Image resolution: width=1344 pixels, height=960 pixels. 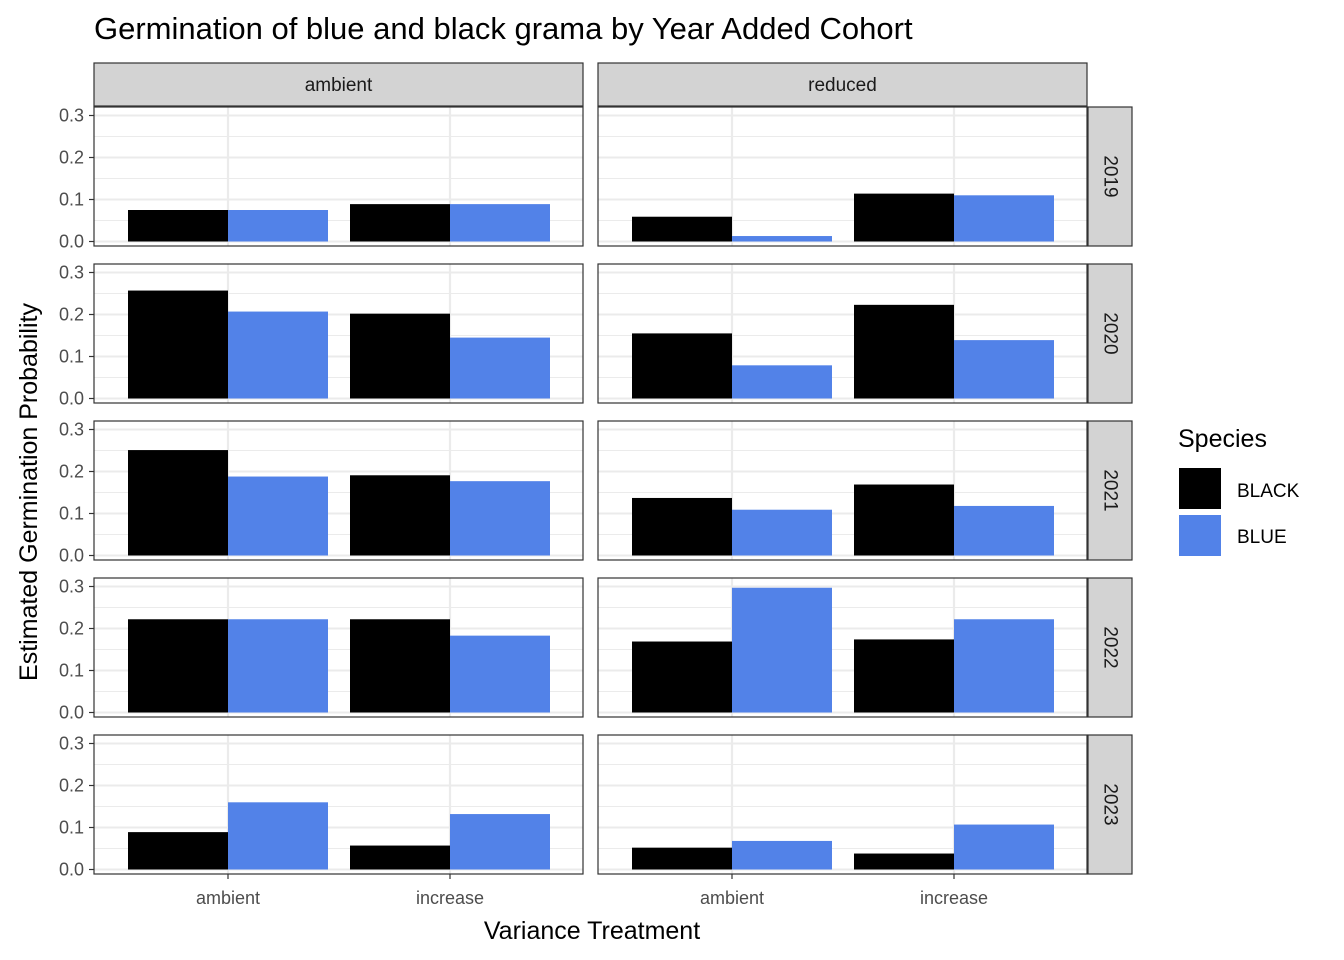 I want to click on facet-strip-label-reduced: reduced, so click(x=842, y=85).